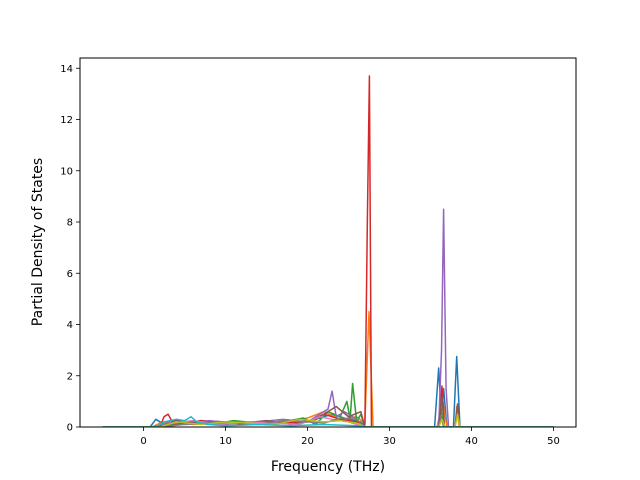 This screenshot has height=480, width=640. What do you see at coordinates (225, 441) in the screenshot?
I see `x-tick-label: 10` at bounding box center [225, 441].